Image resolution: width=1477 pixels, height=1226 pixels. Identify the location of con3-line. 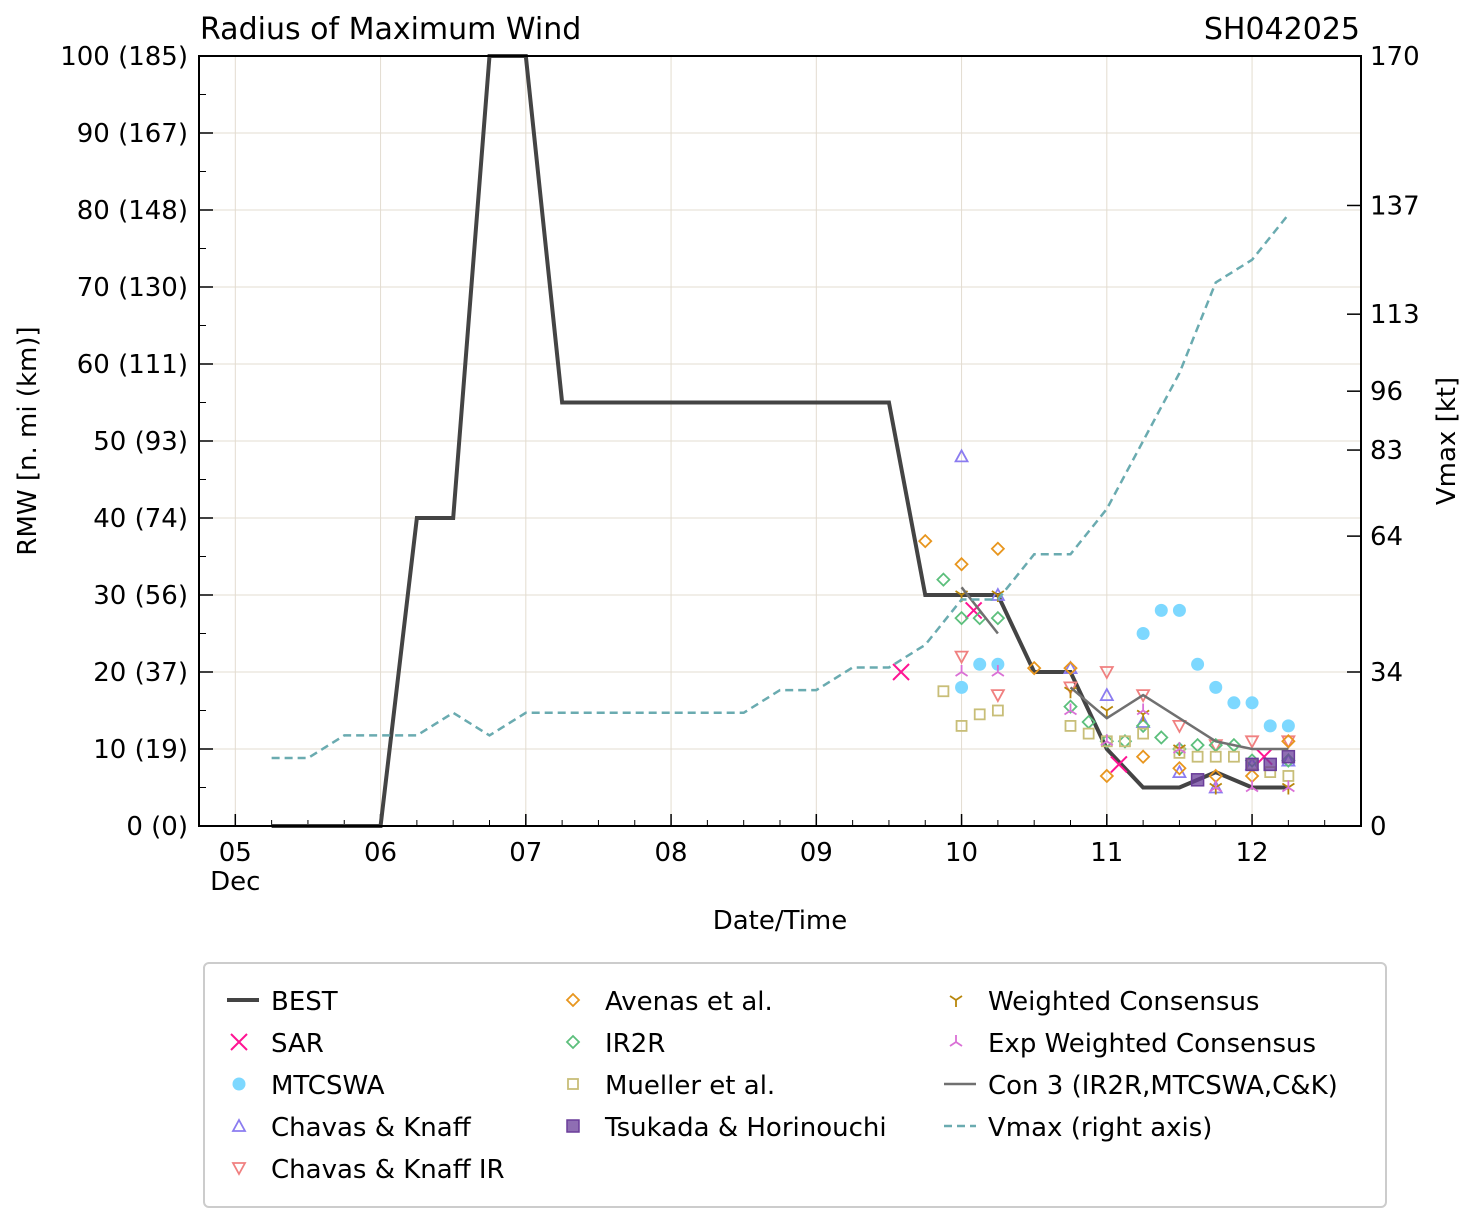
(1179, 718).